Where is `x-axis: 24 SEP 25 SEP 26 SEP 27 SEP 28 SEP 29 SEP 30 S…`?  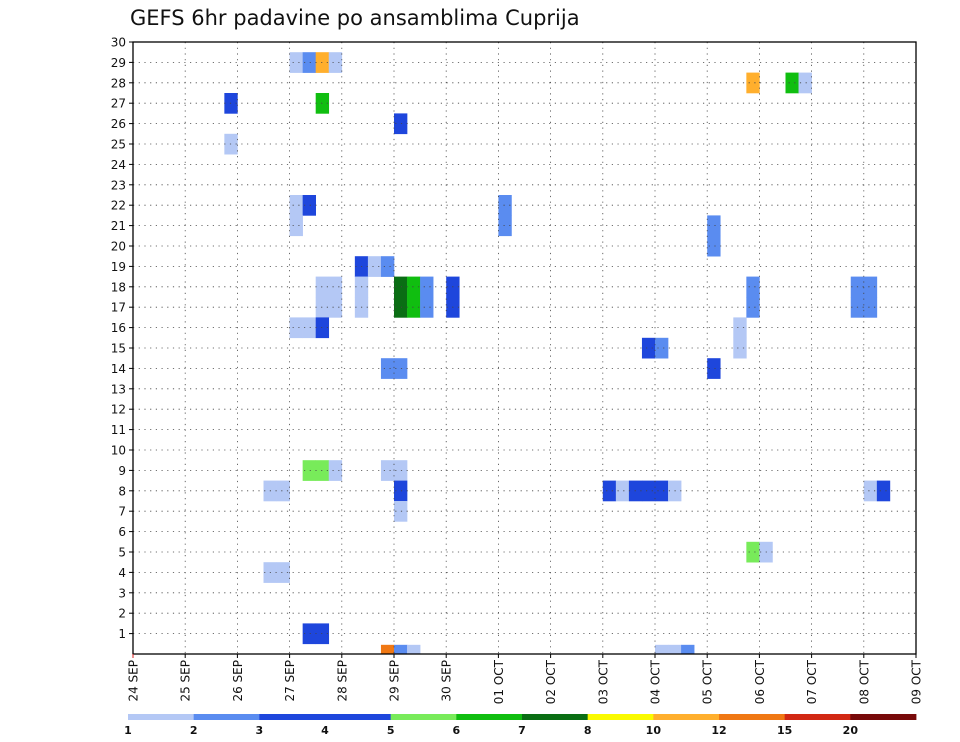
x-axis: 24 SEP 25 SEP 26 SEP 27 SEP 28 SEP 29 SEP 30 S… is located at coordinates (525, 679).